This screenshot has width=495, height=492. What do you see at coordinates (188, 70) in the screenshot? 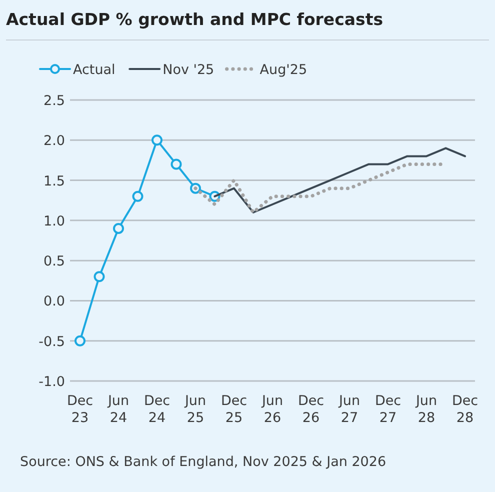
I see `legend-label: Nov '25` at bounding box center [188, 70].